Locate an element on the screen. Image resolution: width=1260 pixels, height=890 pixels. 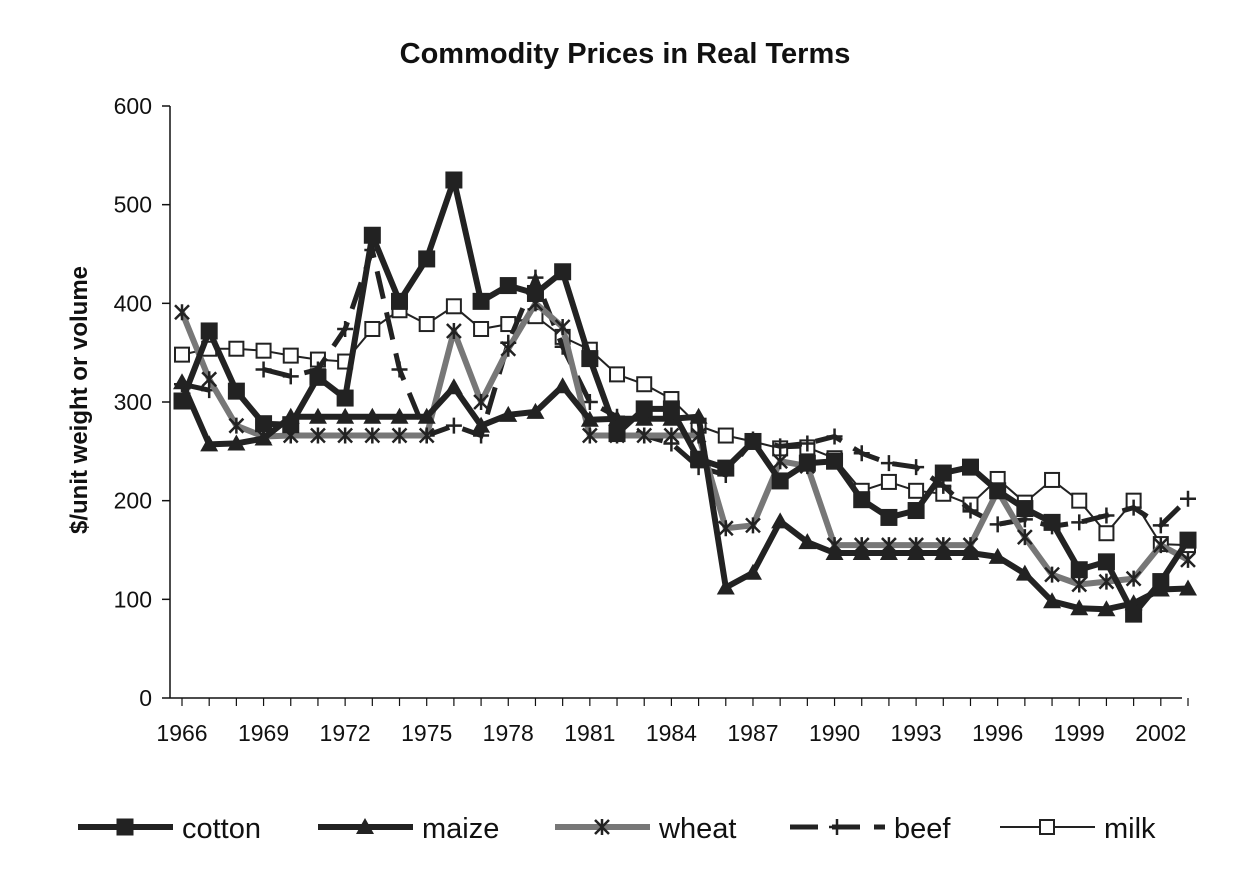
x-tick-label: 1987 is located at coordinates (752, 733).